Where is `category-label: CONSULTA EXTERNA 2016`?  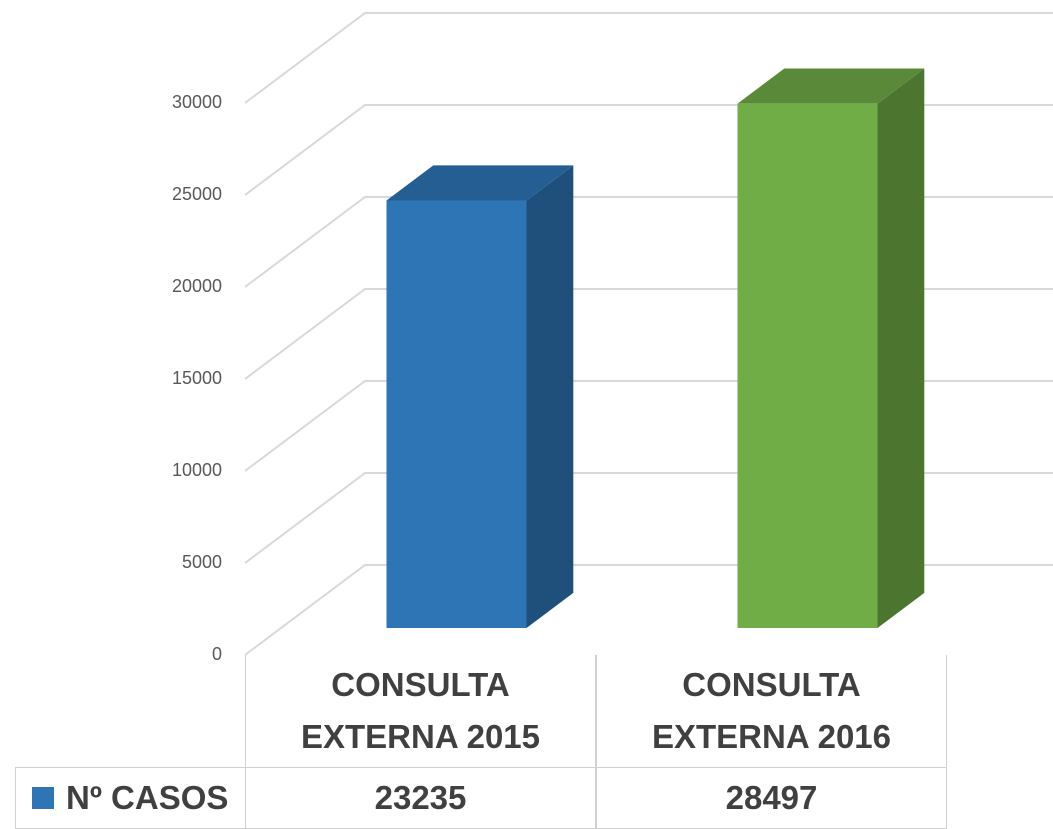
category-label: CONSULTA EXTERNA 2016 is located at coordinates (771, 711).